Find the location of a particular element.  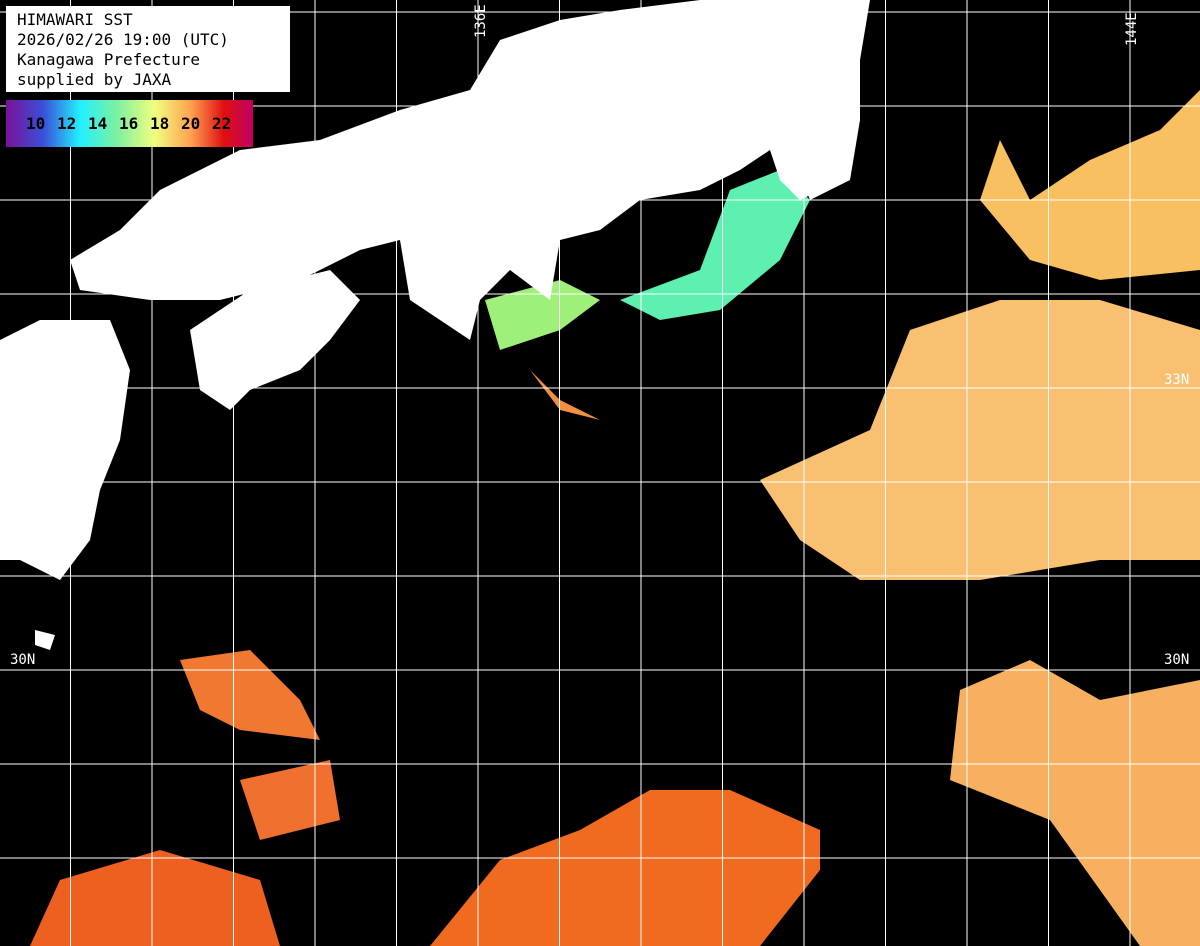

scale-label: 18 is located at coordinates (160, 123).